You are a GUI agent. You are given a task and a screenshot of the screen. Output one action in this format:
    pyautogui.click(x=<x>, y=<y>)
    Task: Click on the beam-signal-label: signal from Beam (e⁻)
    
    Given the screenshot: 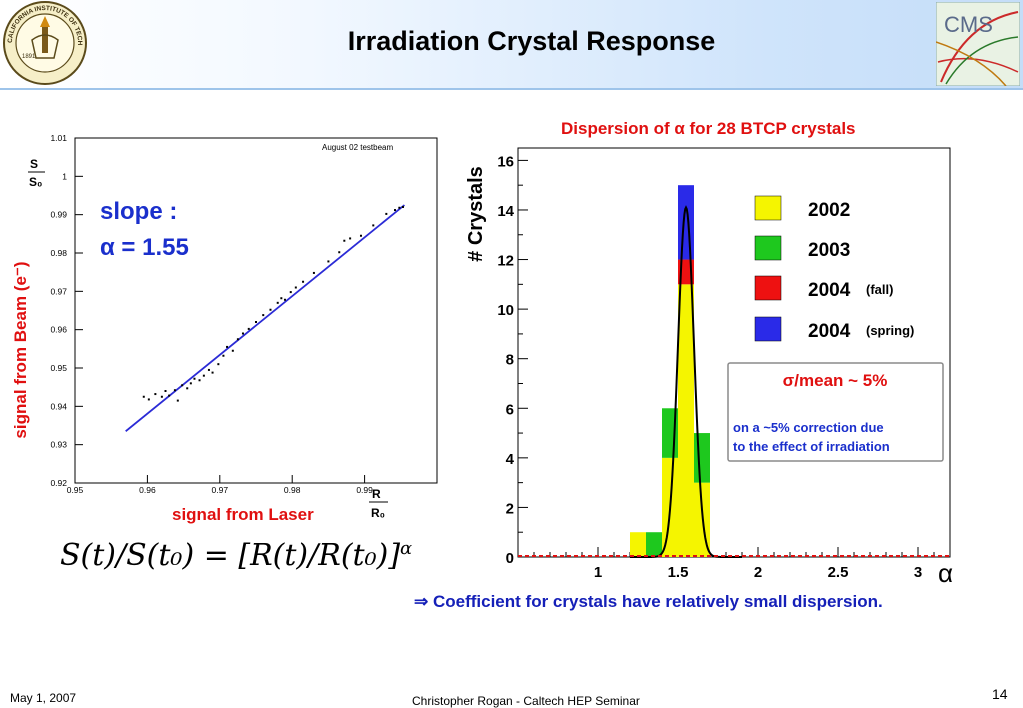 What is the action you would take?
    pyautogui.click(x=20, y=349)
    